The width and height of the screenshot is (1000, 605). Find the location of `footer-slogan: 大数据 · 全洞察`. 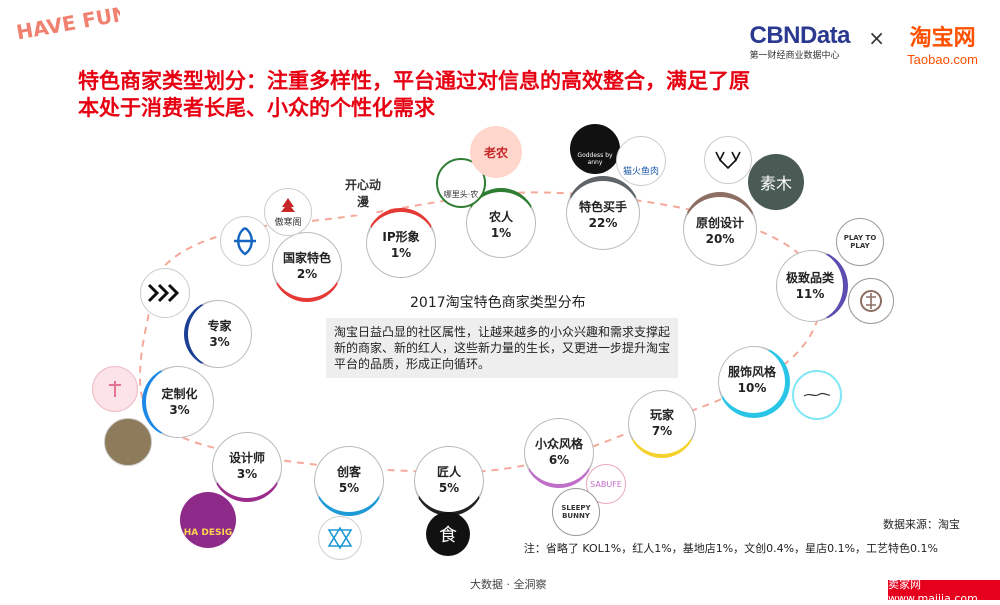

footer-slogan: 大数据 · 全洞察 is located at coordinates (508, 584).